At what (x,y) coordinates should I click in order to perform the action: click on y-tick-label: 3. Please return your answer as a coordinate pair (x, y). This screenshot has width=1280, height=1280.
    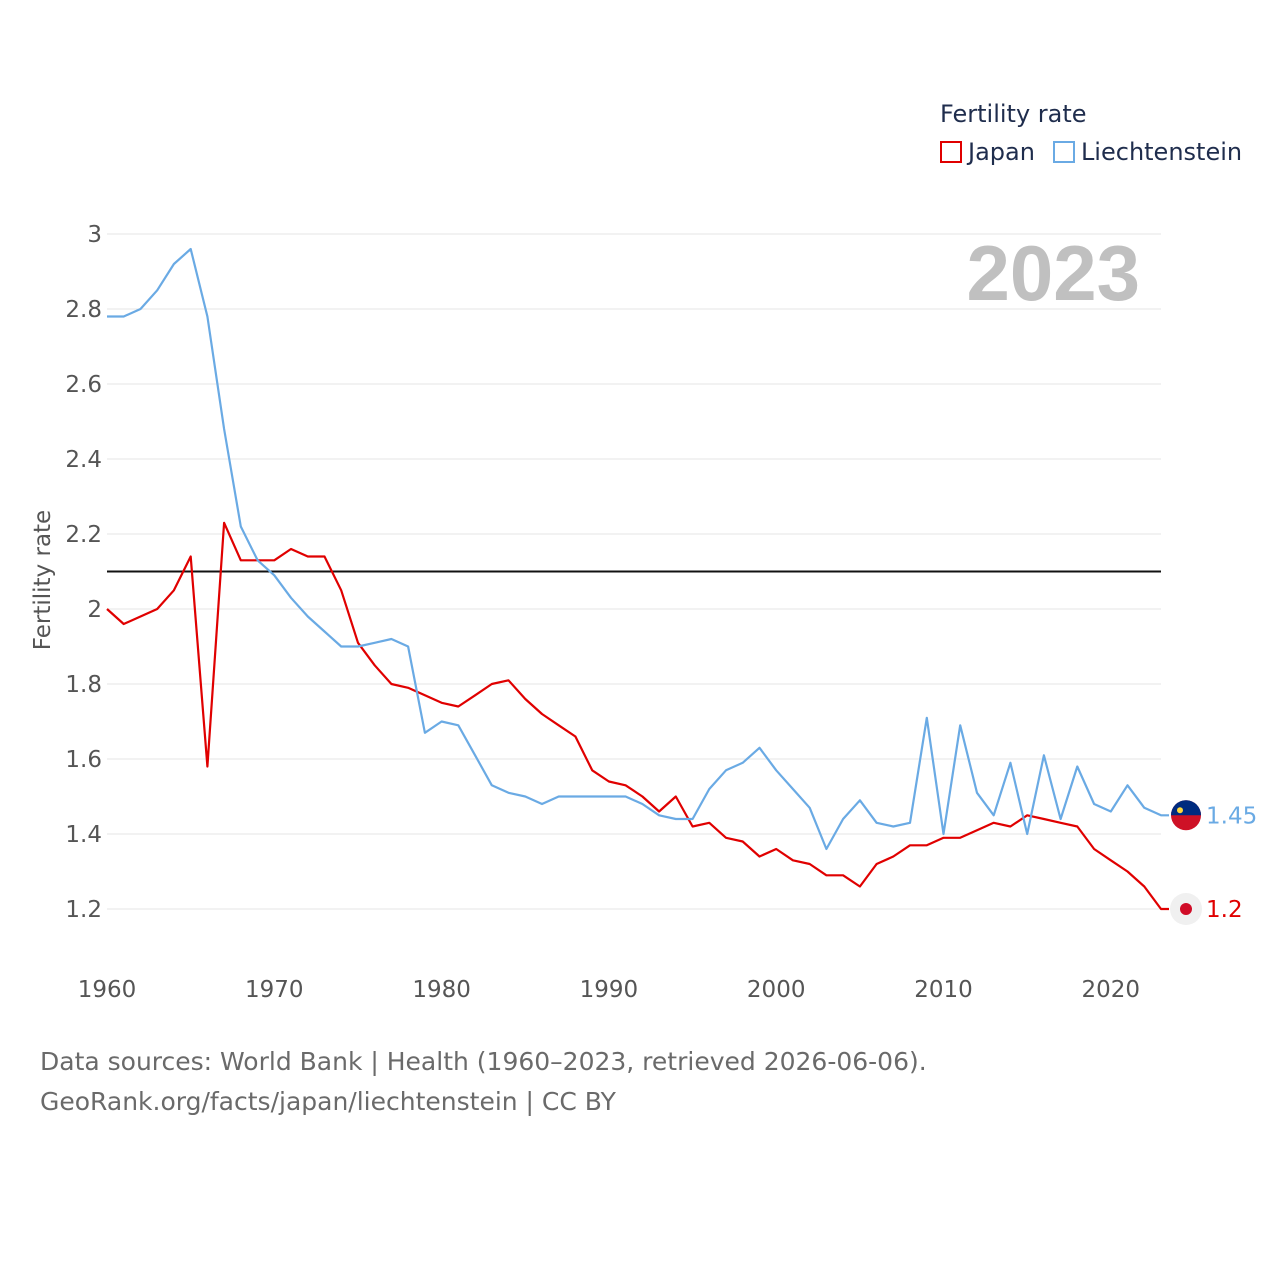
    Looking at the image, I should click on (94, 235).